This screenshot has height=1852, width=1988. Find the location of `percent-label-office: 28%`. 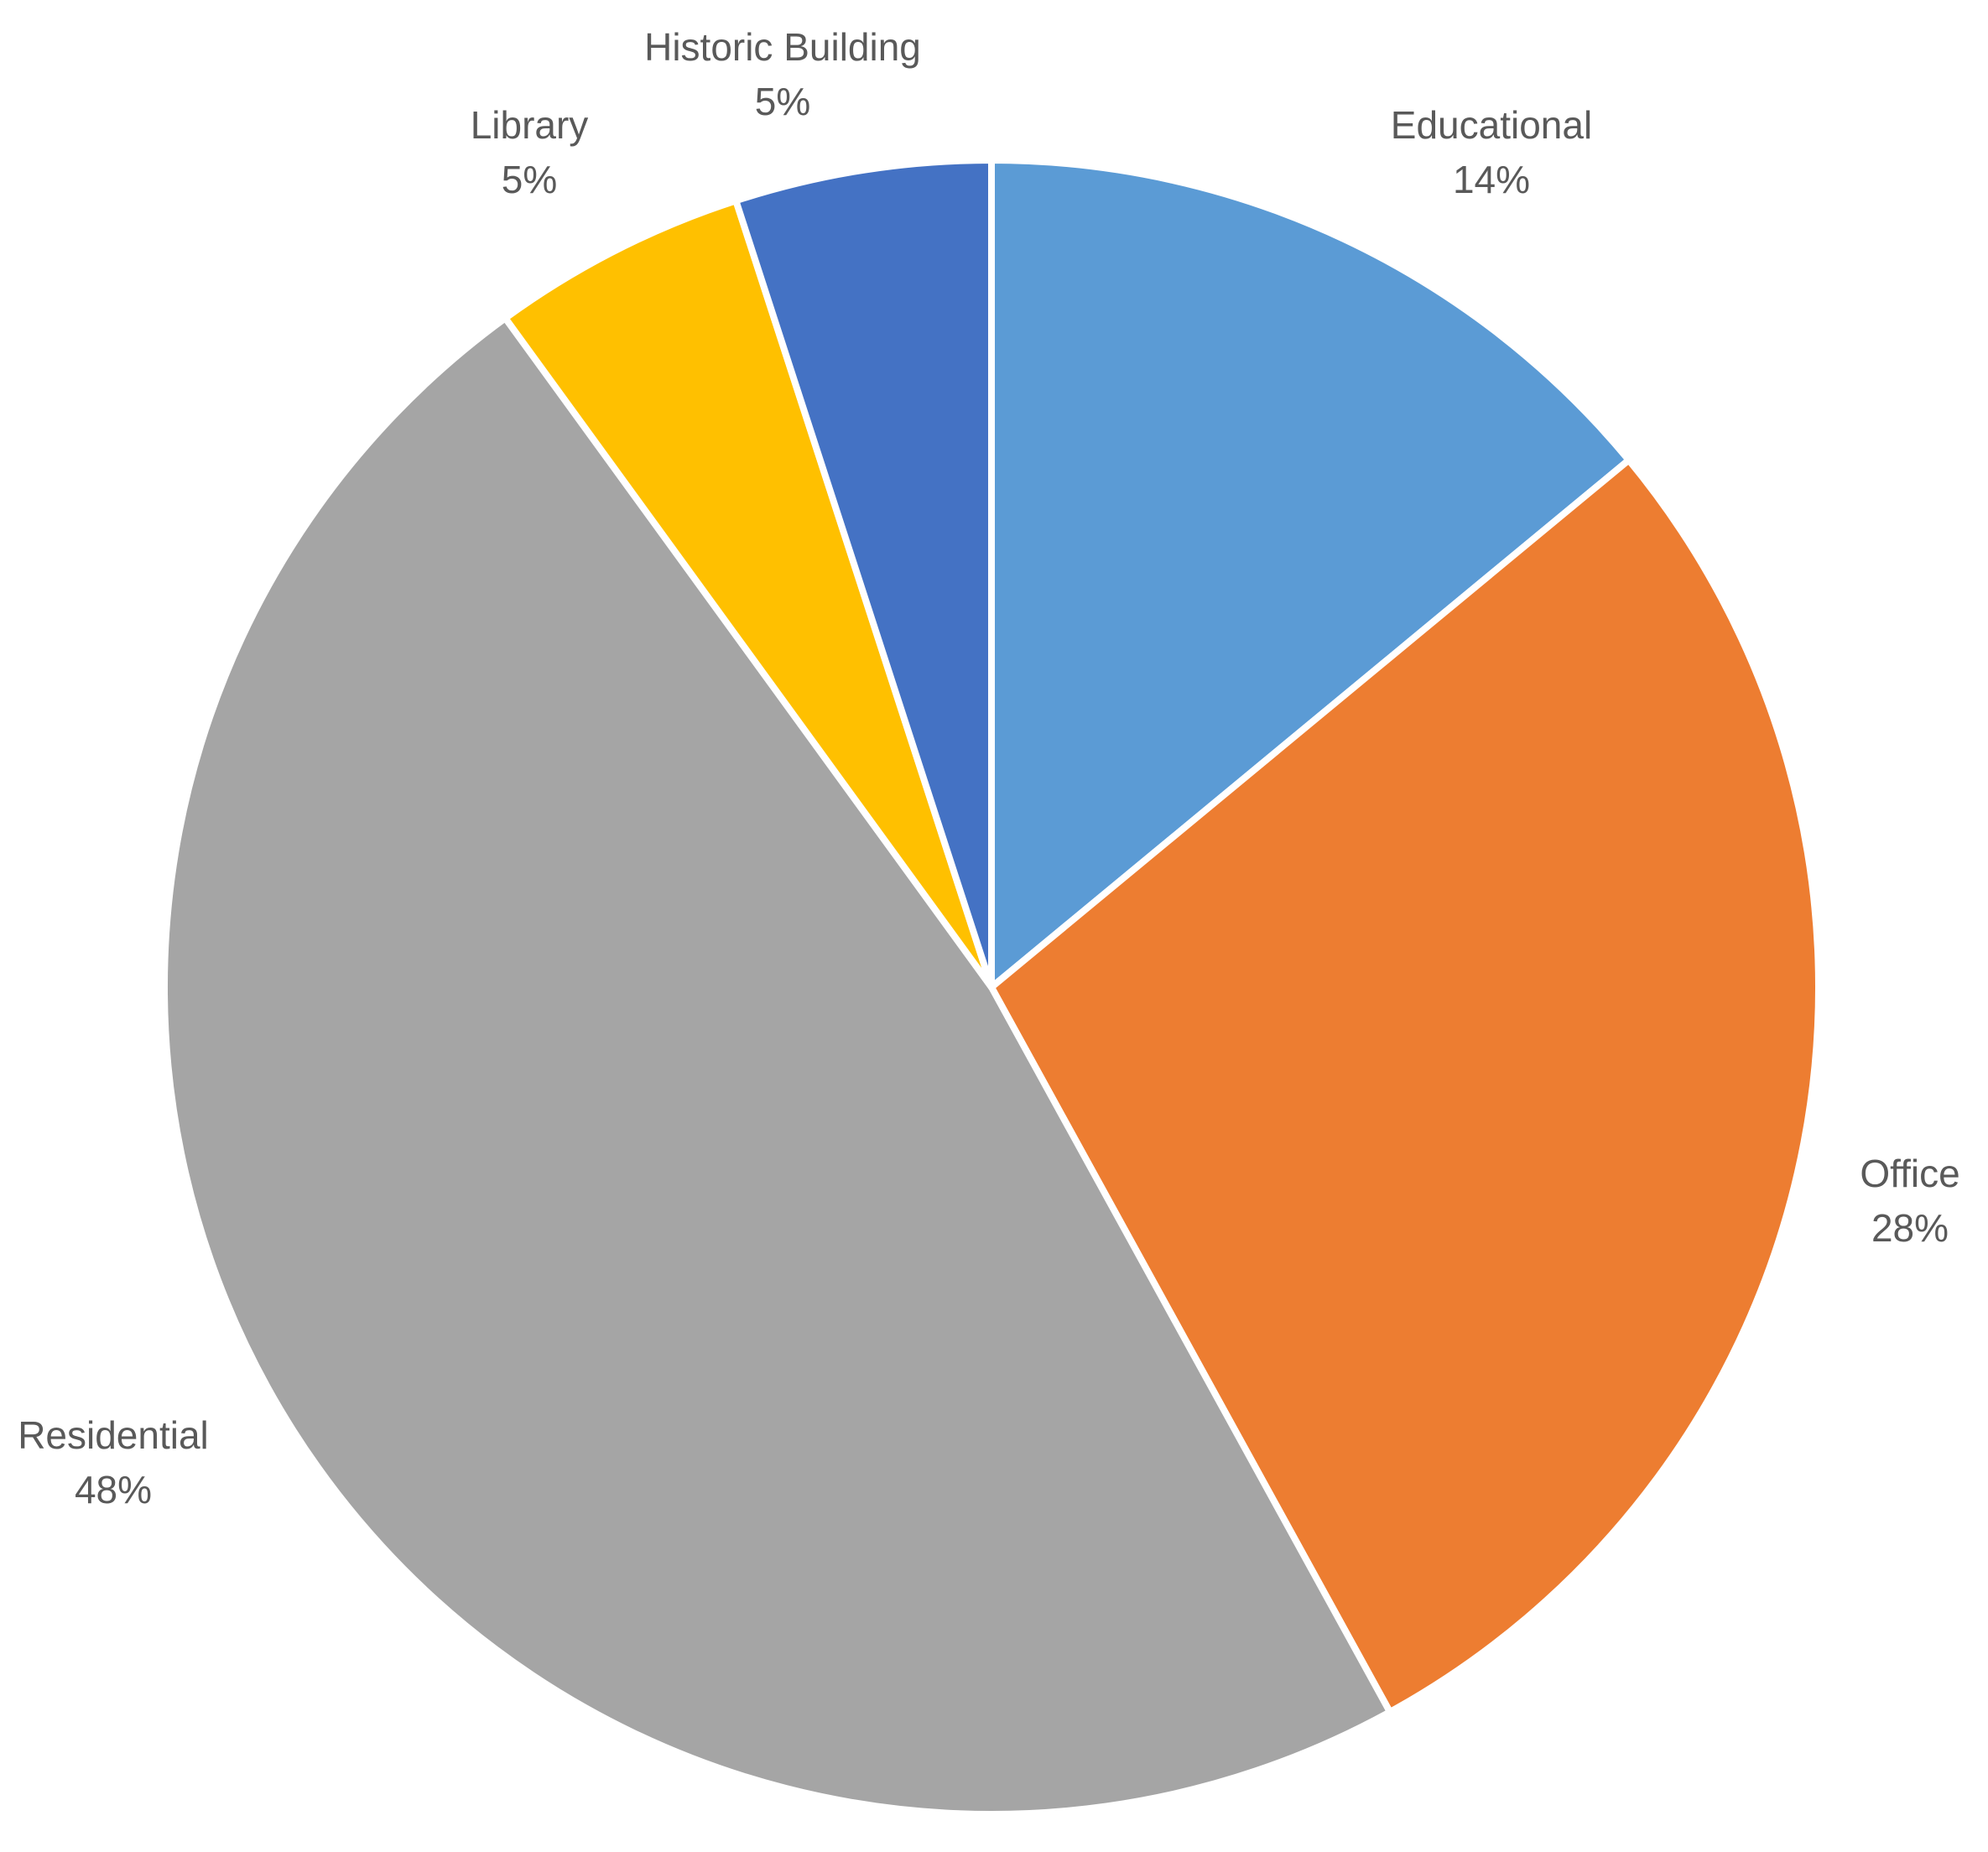

percent-label-office: 28% is located at coordinates (1910, 1228).